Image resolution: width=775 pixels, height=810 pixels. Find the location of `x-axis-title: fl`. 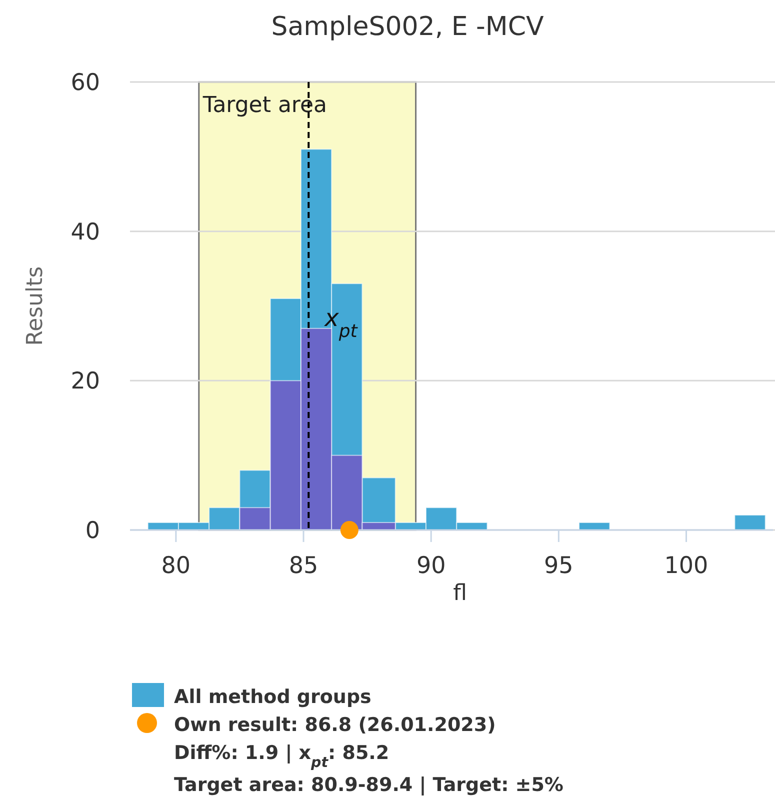

x-axis-title: fl is located at coordinates (460, 593).